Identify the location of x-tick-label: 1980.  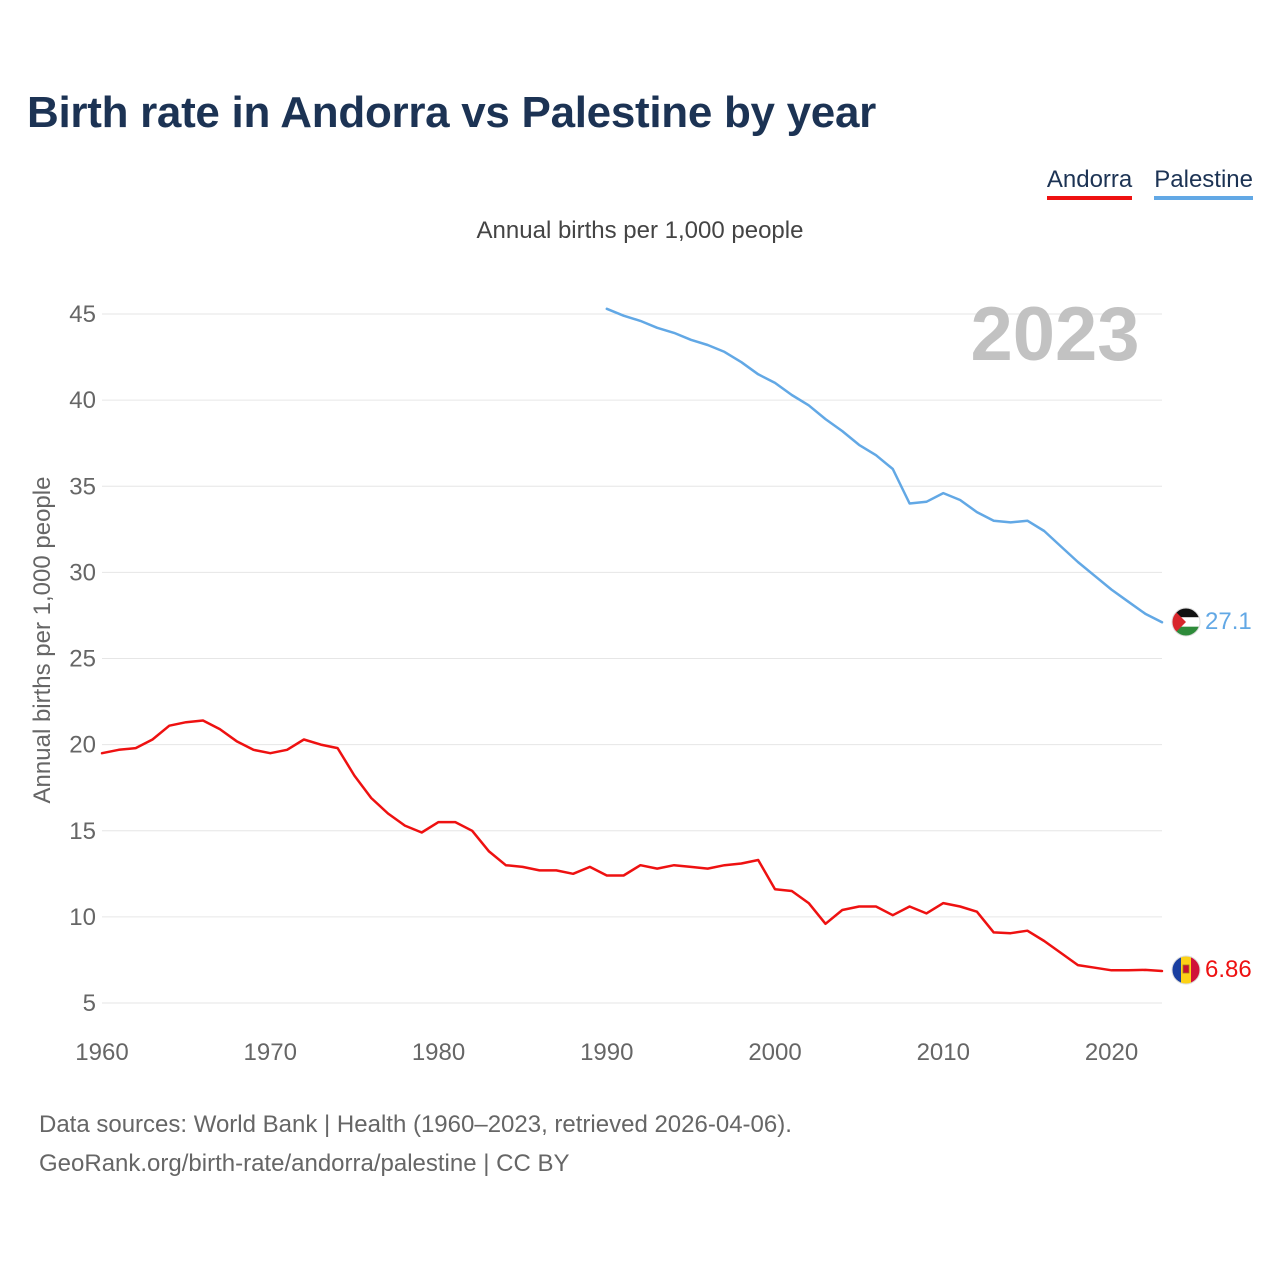
(438, 1052).